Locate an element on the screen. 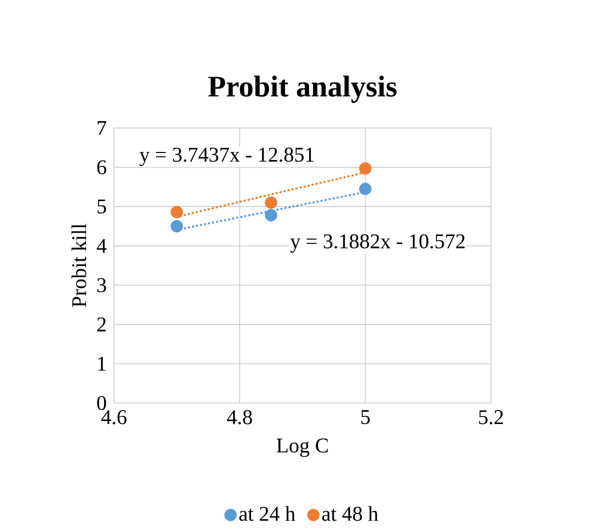 The width and height of the screenshot is (613, 532). annotation: y = 3.1882x - 10.572 is located at coordinates (377, 243).